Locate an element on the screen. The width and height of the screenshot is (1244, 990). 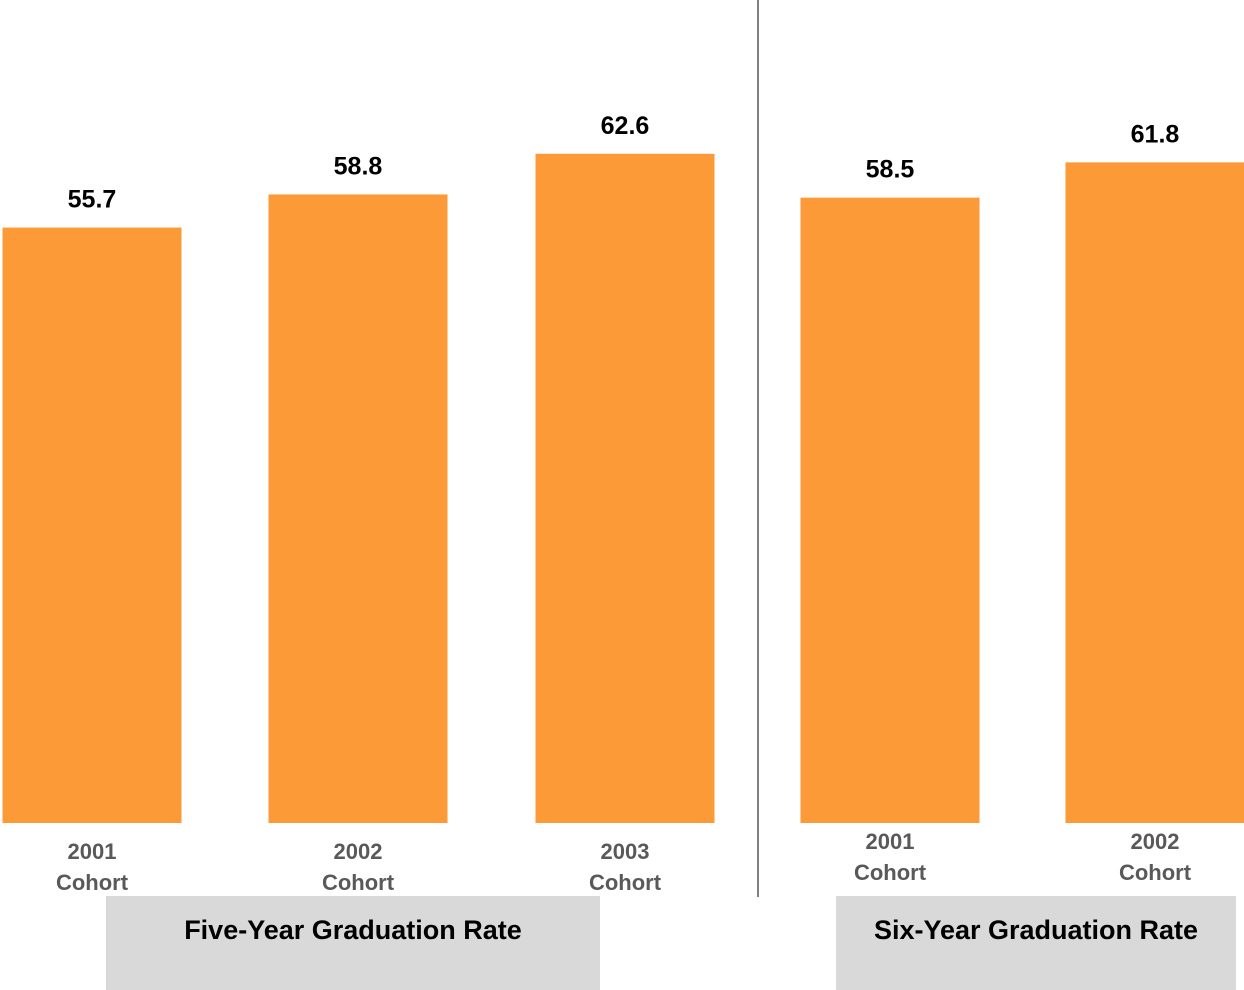
six-year-category-label-1-line-0: 2002 is located at coordinates (1155, 841).